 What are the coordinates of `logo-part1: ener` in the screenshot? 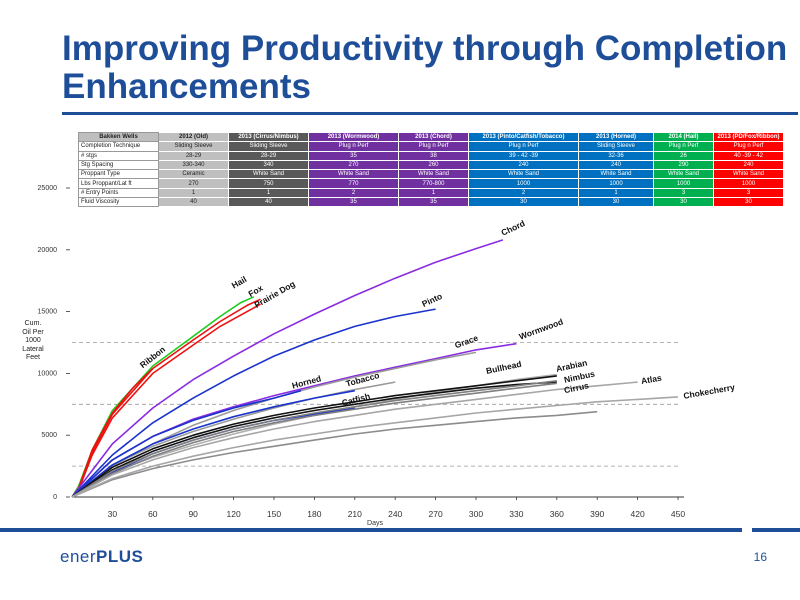 It's located at (78, 556).